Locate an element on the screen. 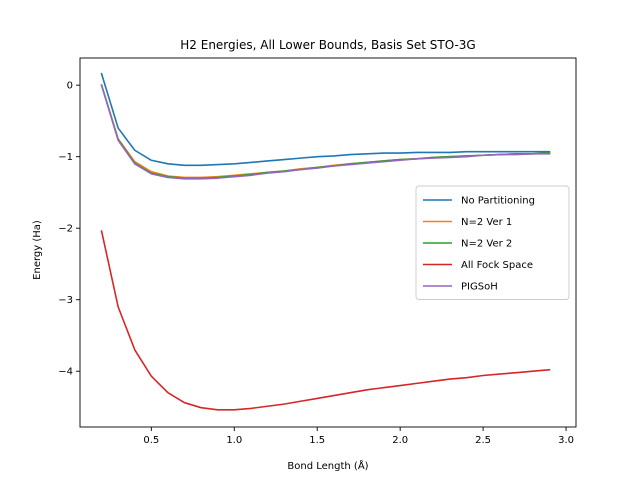  y-tick-label: −2 is located at coordinates (65, 229).